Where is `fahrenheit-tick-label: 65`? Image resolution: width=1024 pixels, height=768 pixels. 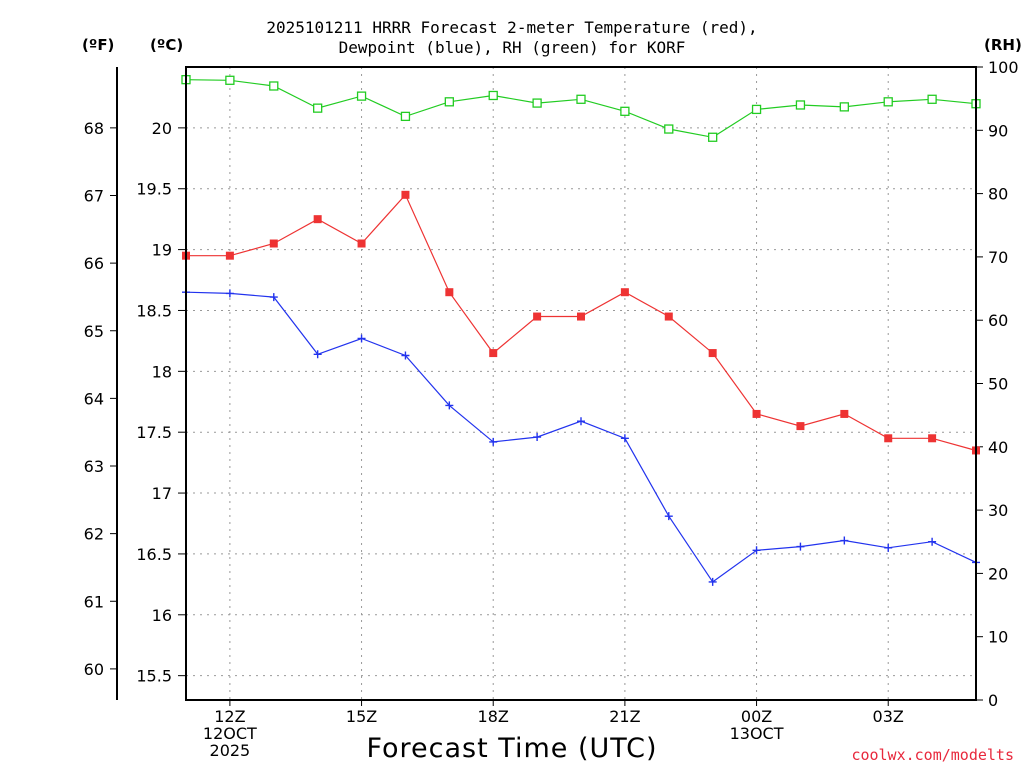
fahrenheit-tick-label: 65 is located at coordinates (94, 331).